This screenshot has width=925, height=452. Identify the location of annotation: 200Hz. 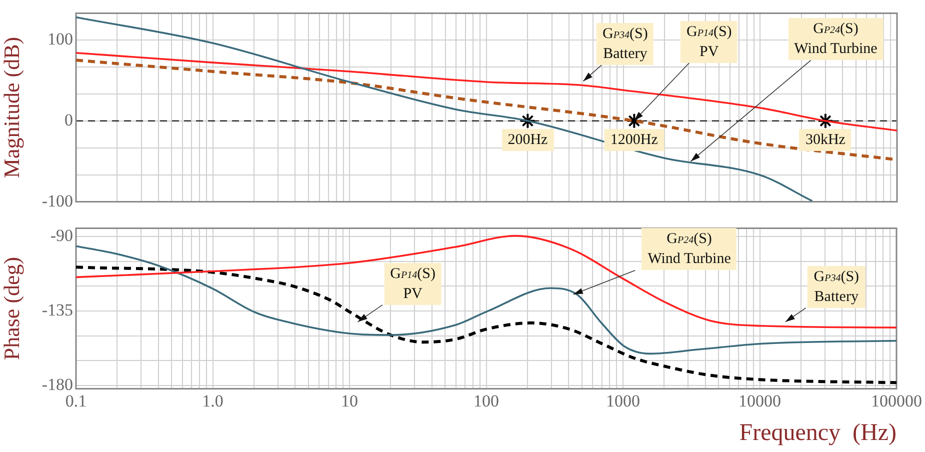
(528, 139).